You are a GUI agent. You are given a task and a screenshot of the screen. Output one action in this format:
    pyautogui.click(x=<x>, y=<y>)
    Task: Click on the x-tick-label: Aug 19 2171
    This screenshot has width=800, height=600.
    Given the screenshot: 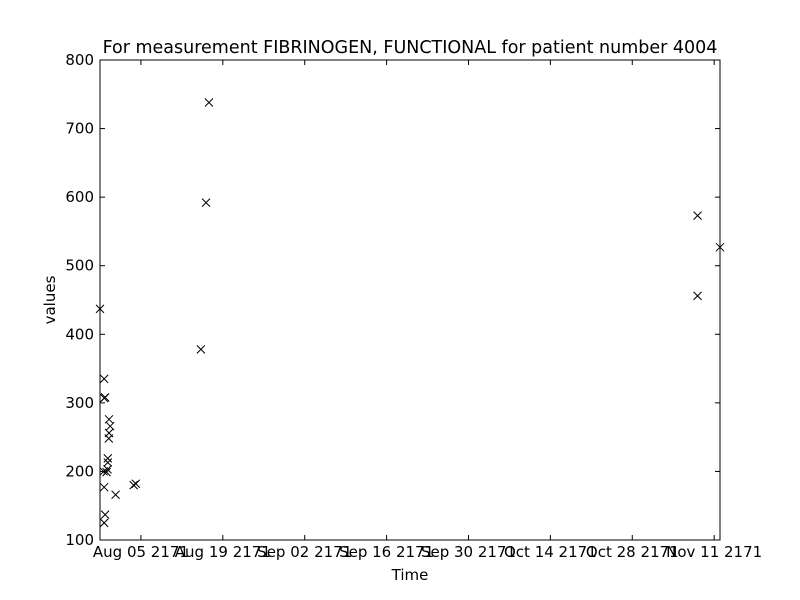 What is the action you would take?
    pyautogui.click(x=223, y=552)
    